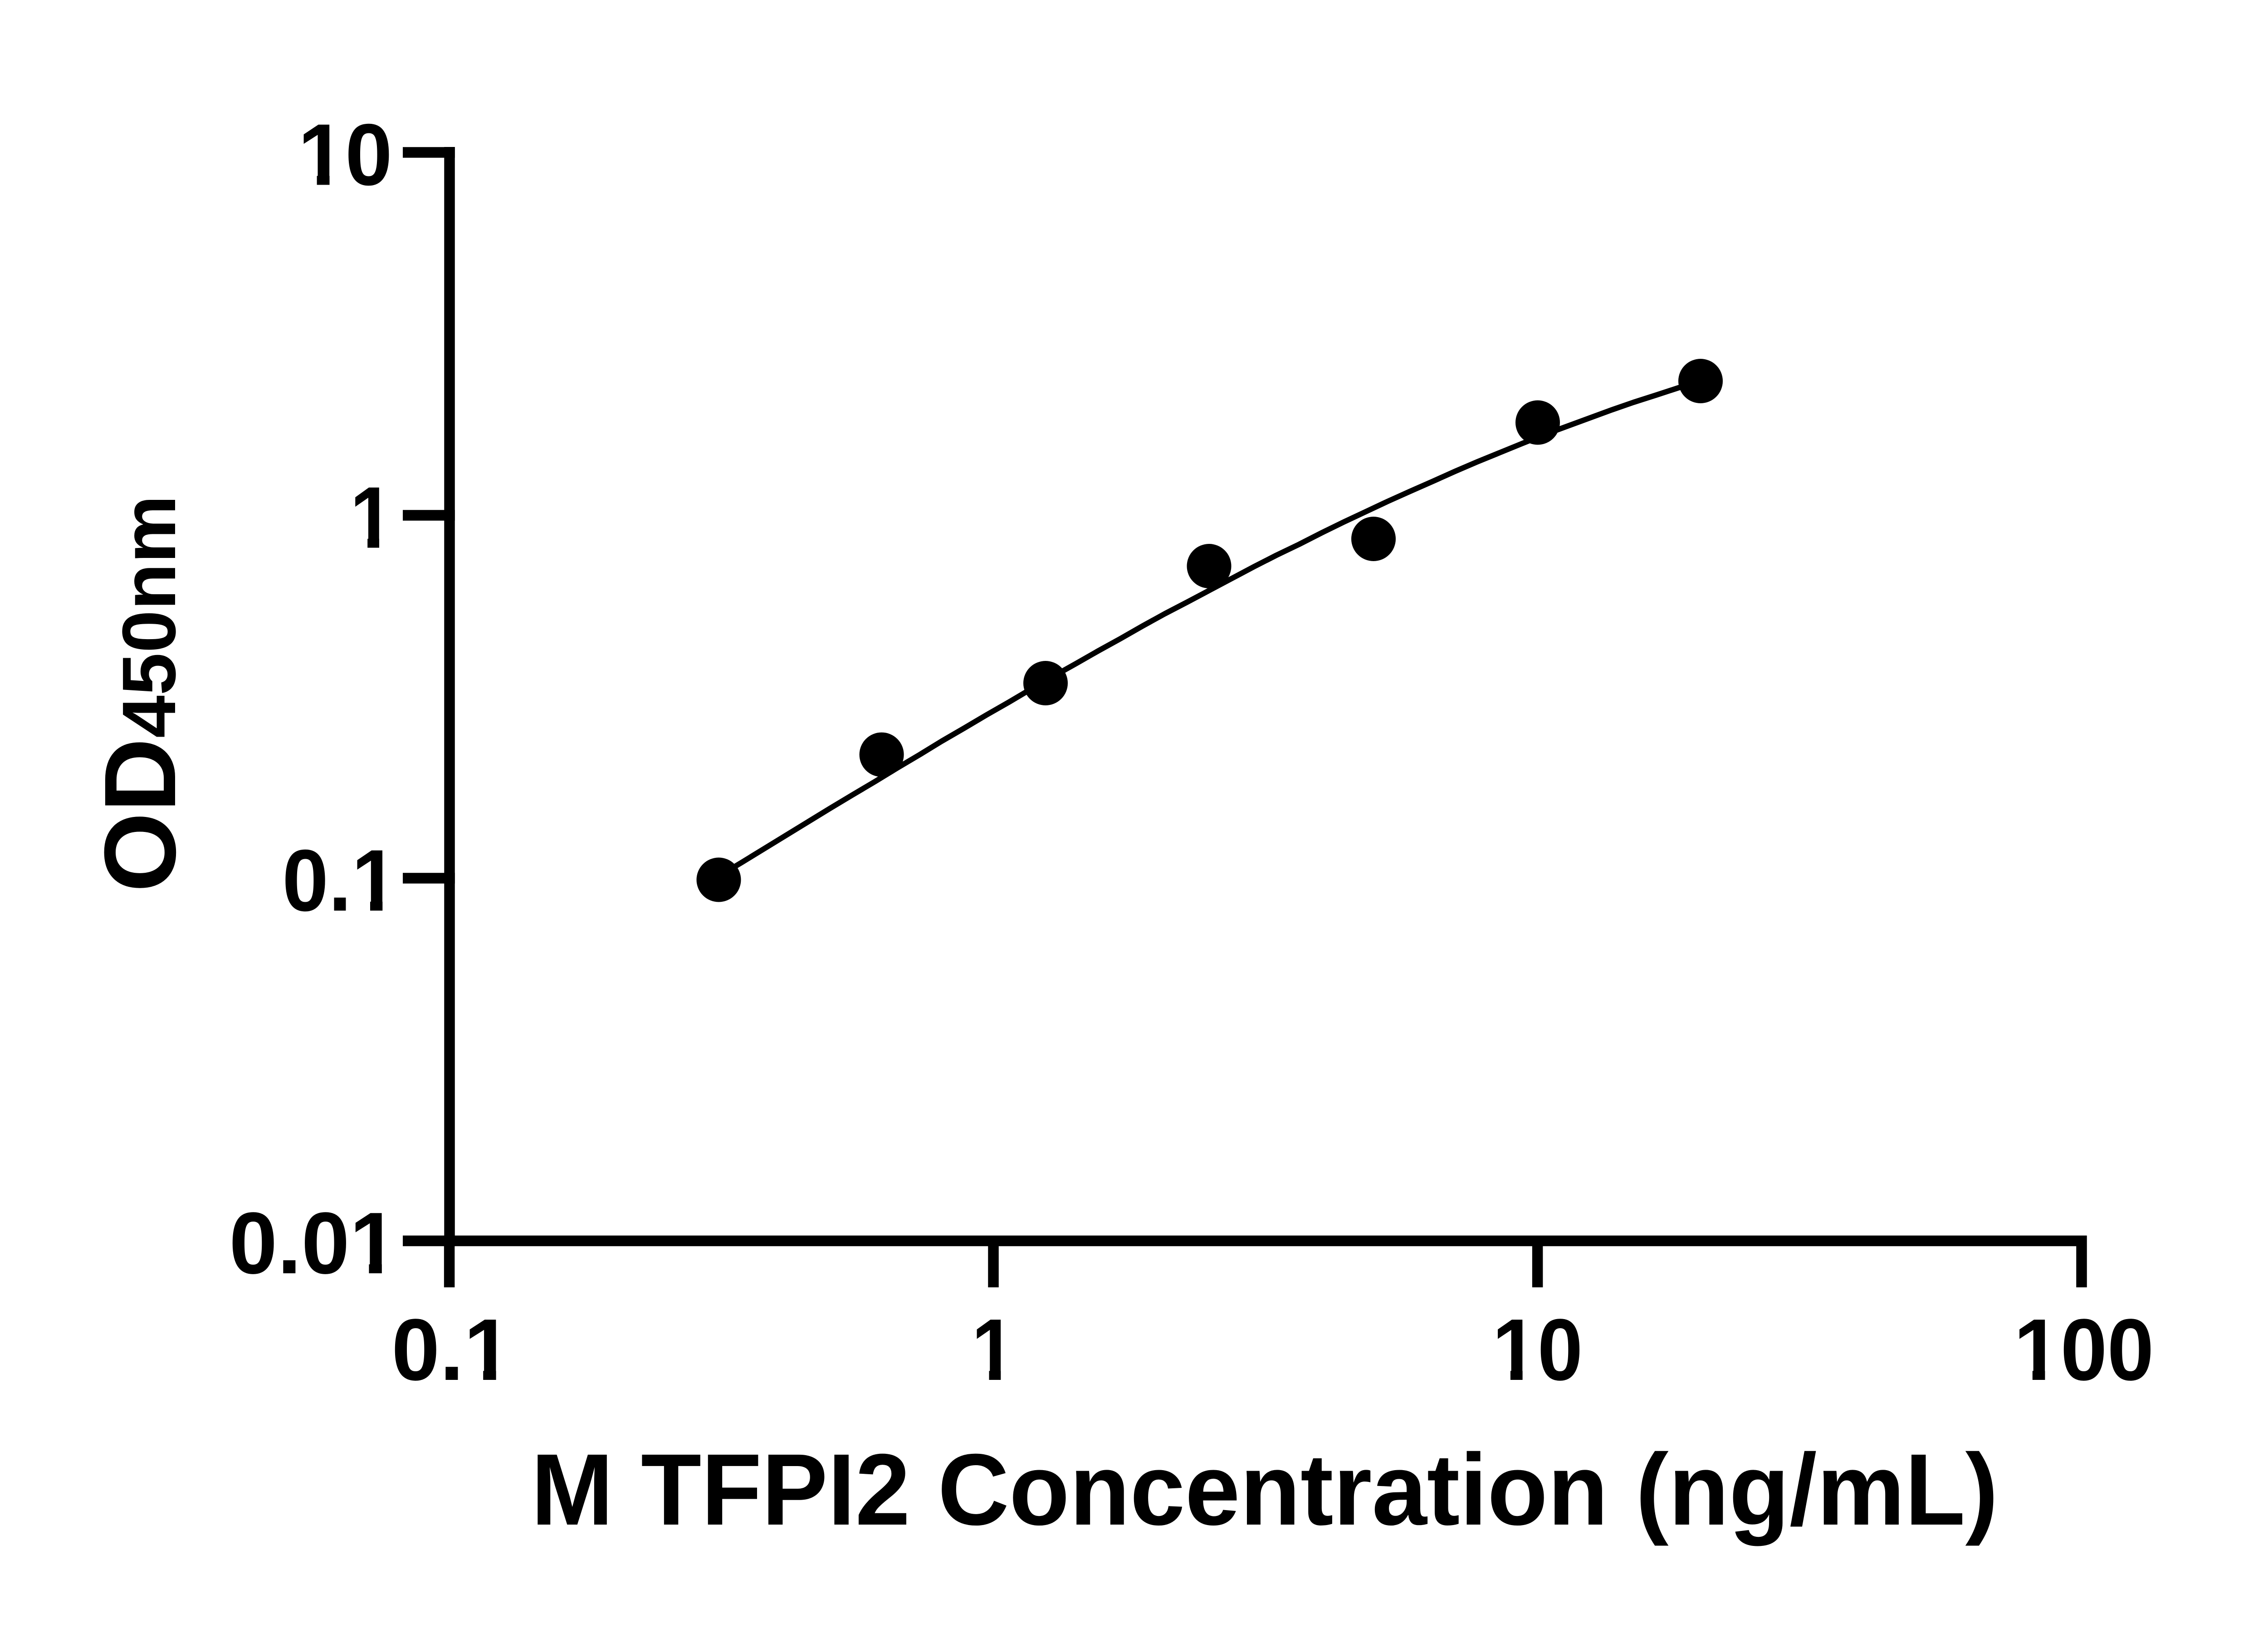 The width and height of the screenshot is (2268, 1633). I want to click on svg-text: 0.01, so click(313, 1243).